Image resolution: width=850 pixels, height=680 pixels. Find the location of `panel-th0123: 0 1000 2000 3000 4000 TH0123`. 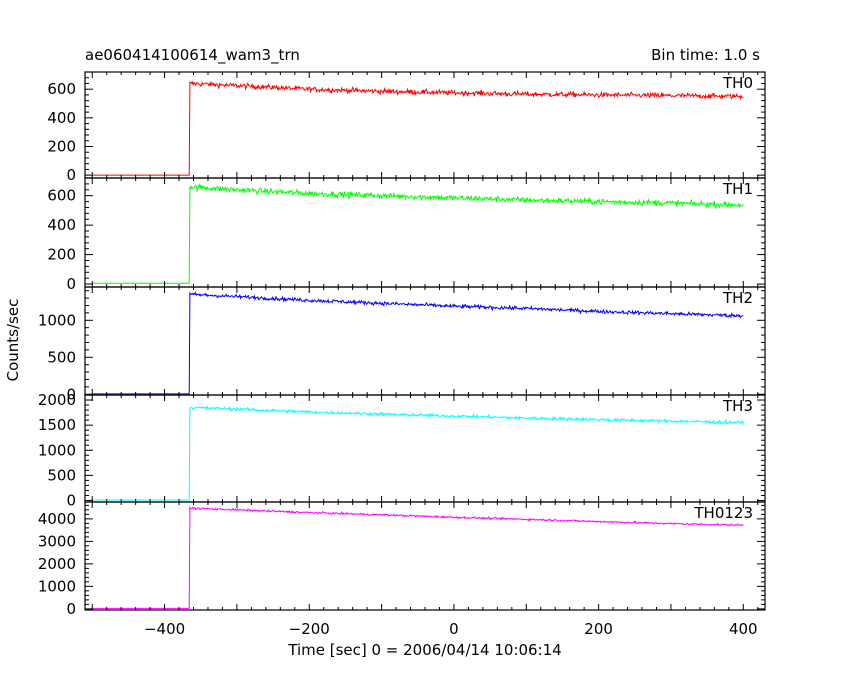

panel-th0123: 0 1000 2000 3000 4000 TH0123 is located at coordinates (402, 559).